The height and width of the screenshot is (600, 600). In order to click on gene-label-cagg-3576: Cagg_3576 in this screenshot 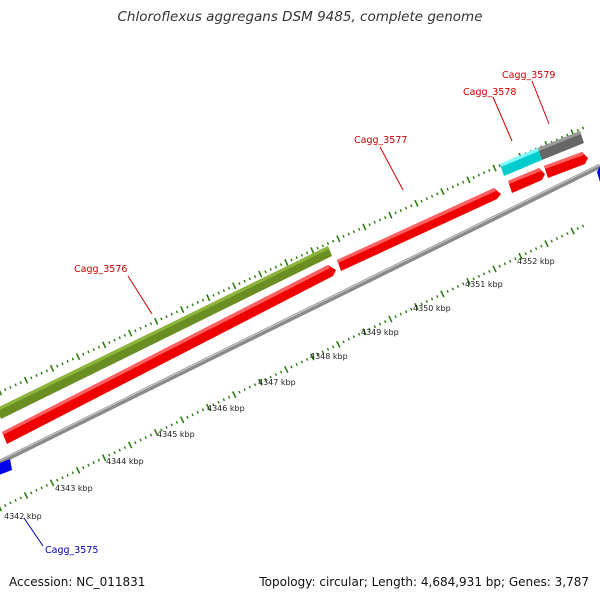, I will do `click(113, 289)`.